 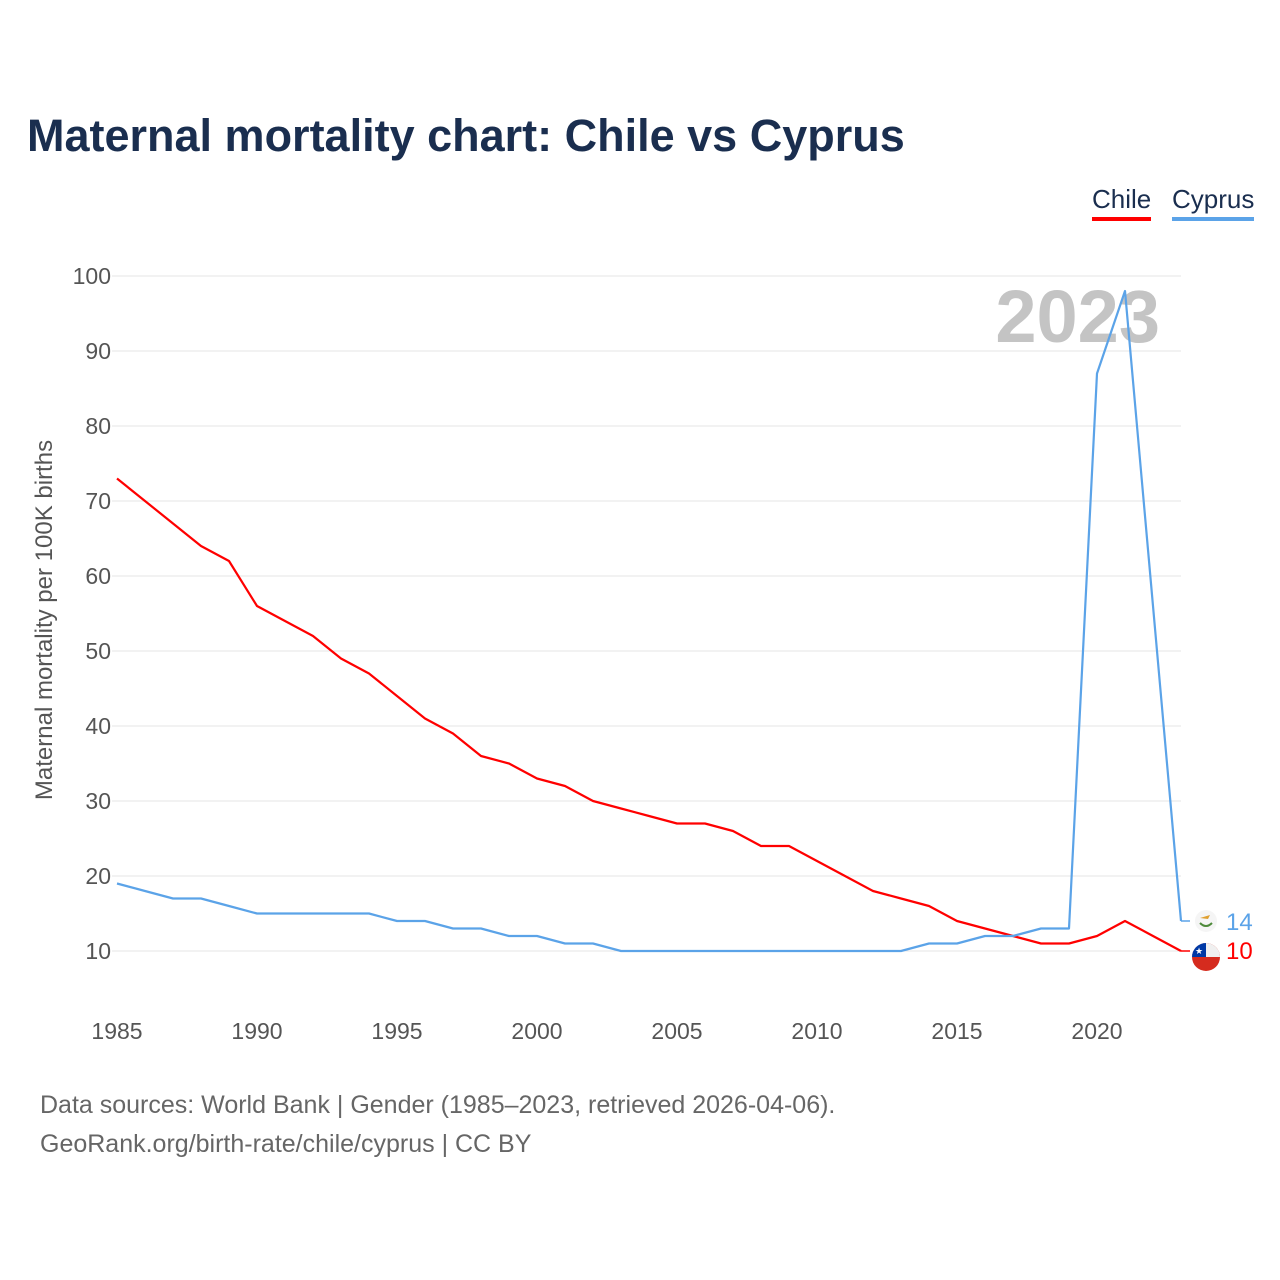 What do you see at coordinates (98, 801) in the screenshot?
I see `y-tick-label: 30` at bounding box center [98, 801].